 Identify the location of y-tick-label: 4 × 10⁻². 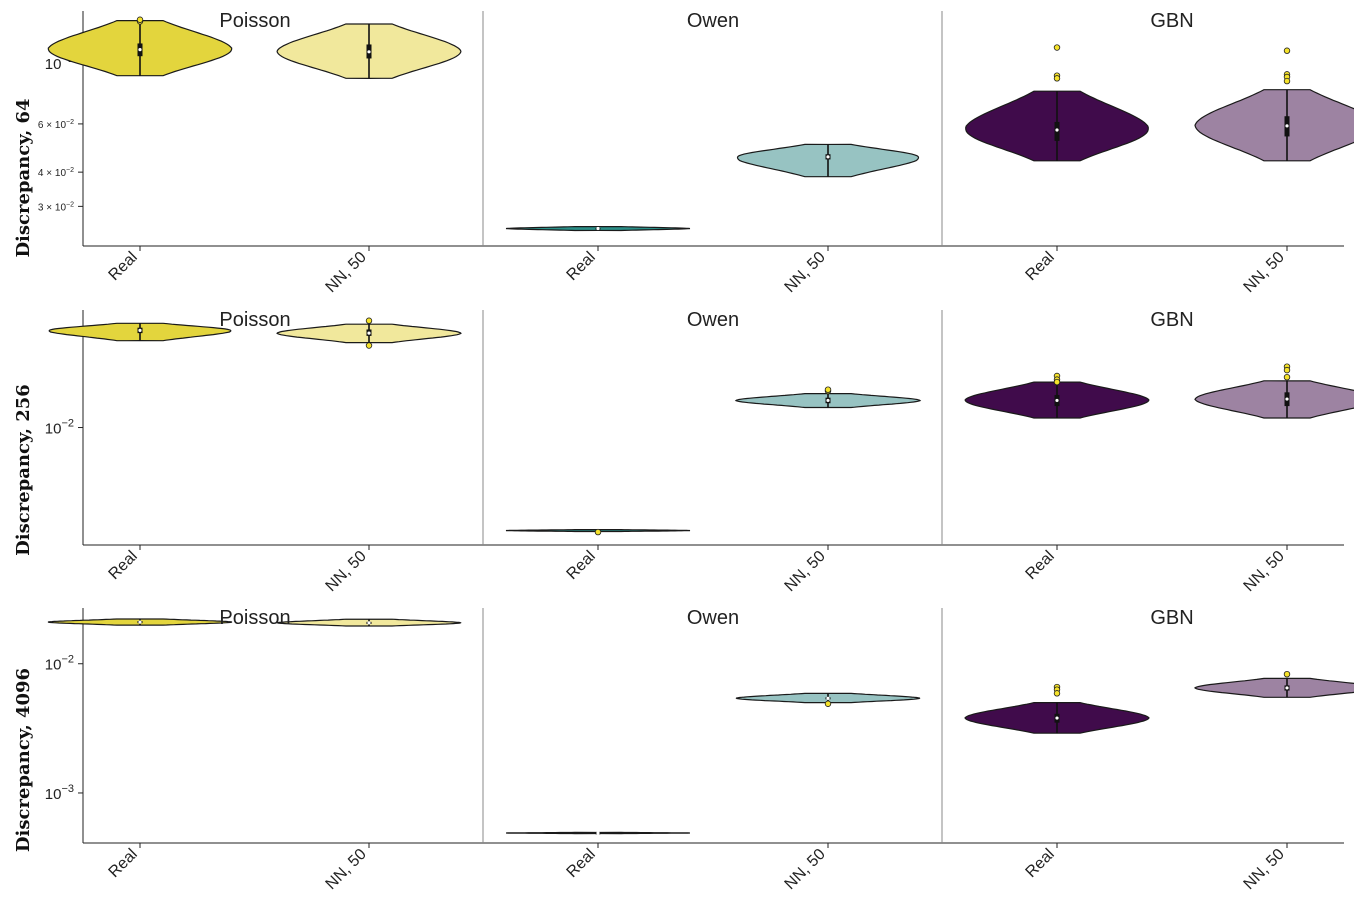
(56, 173).